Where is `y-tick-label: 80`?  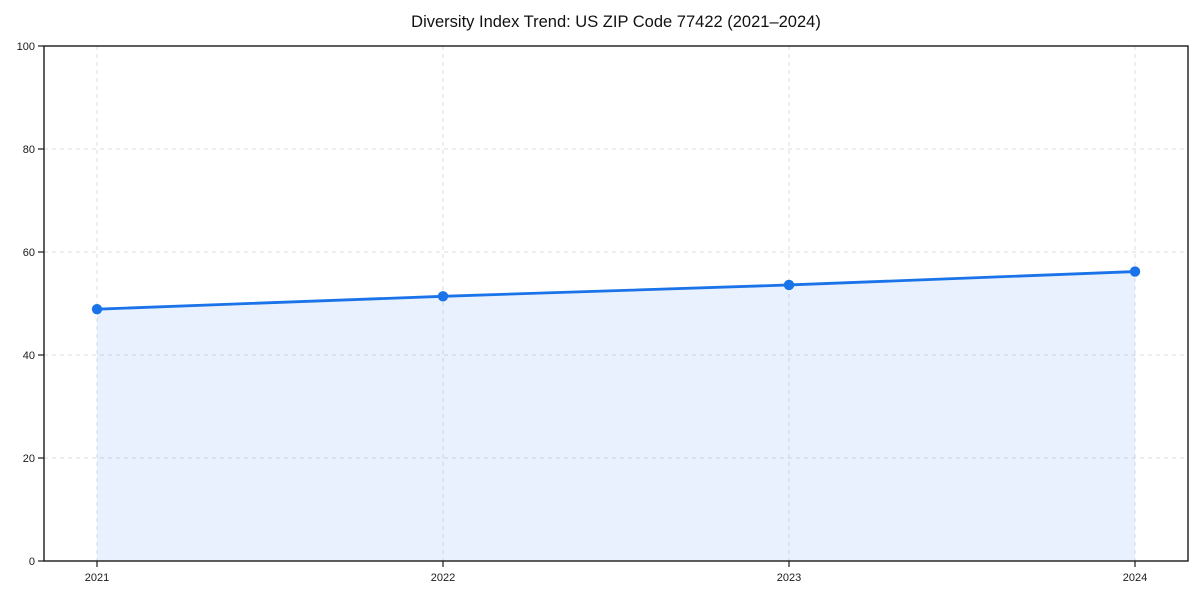
y-tick-label: 80 is located at coordinates (29, 150).